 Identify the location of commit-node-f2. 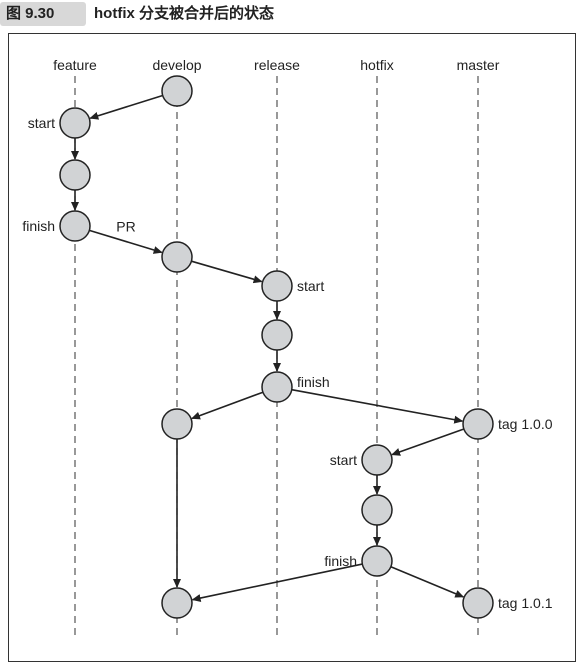
(75, 175).